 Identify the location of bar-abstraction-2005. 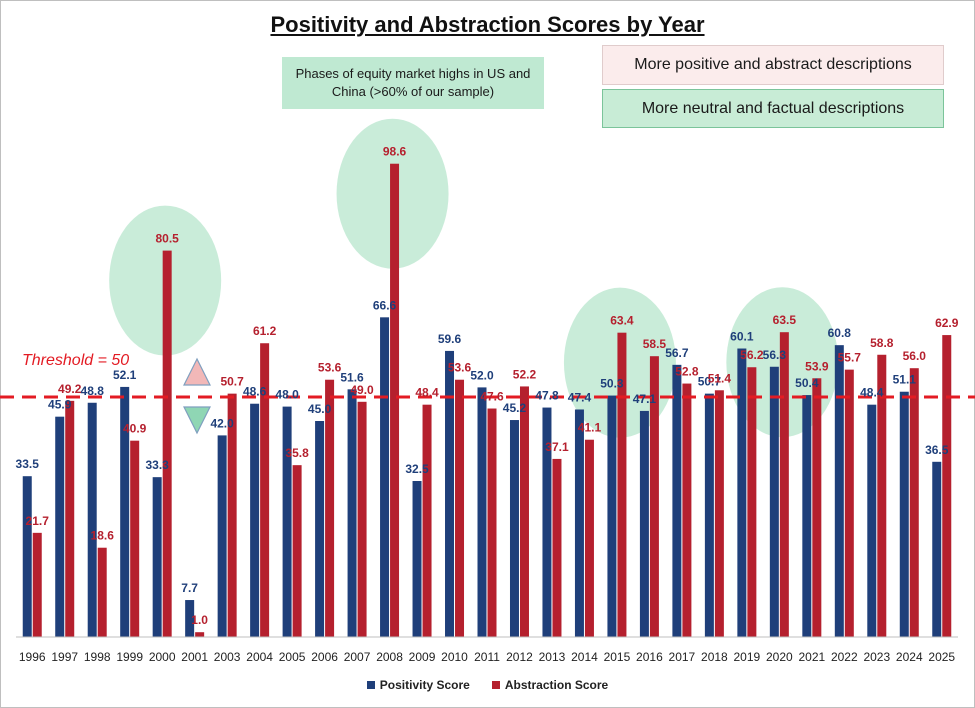
(297, 551).